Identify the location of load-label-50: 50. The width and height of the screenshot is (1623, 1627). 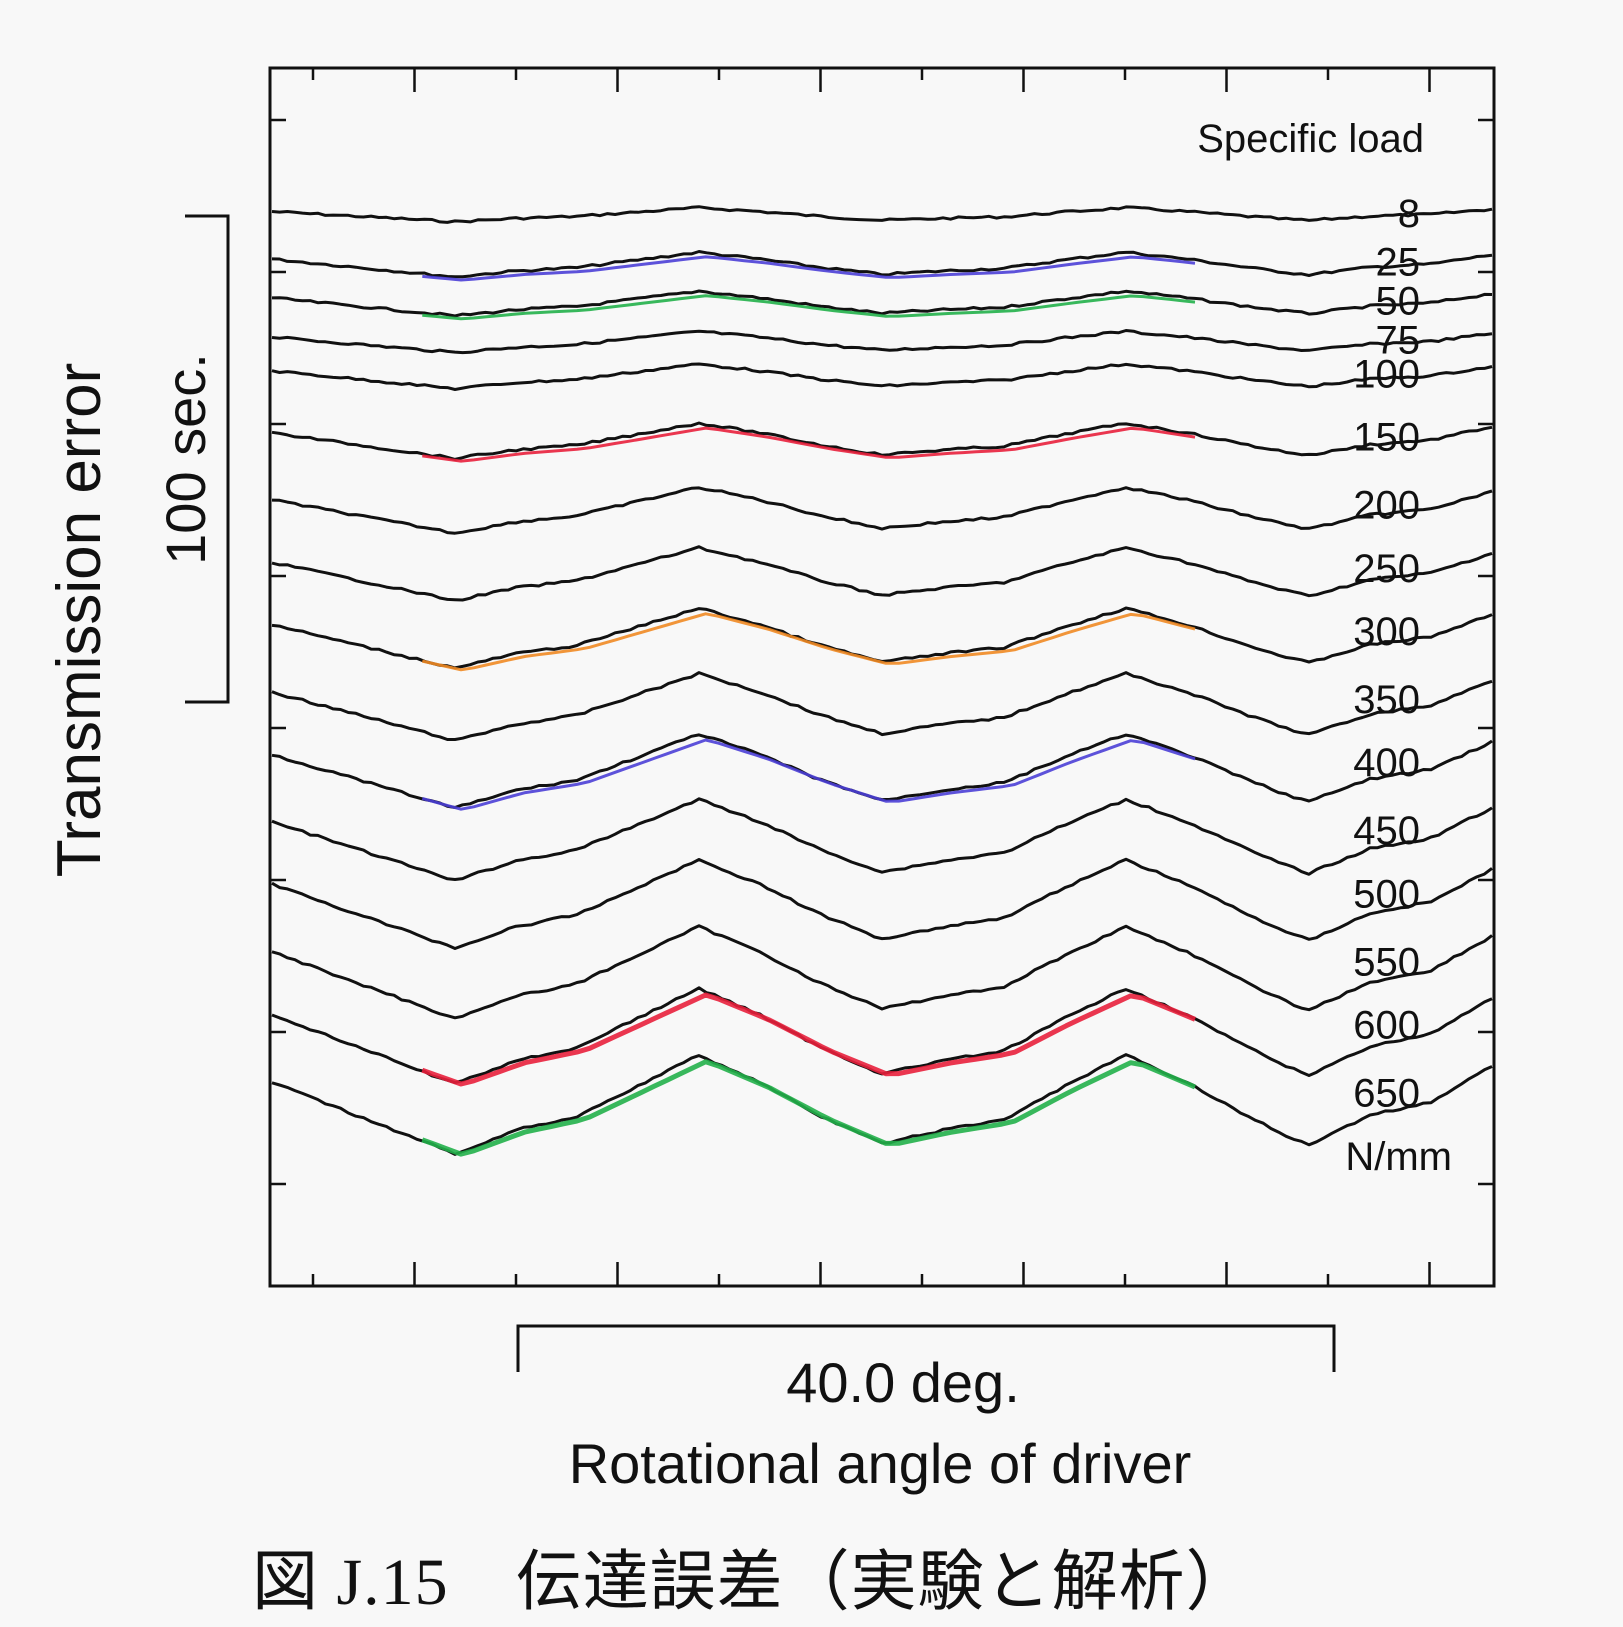
(1398, 301).